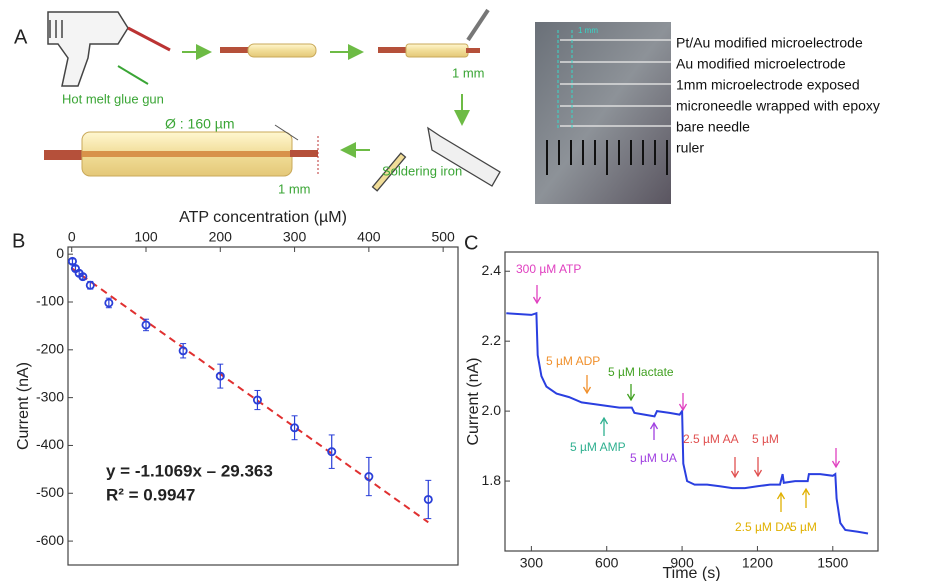 This screenshot has height=581, width=931. I want to click on y-tick-label: 2.4, so click(492, 270).